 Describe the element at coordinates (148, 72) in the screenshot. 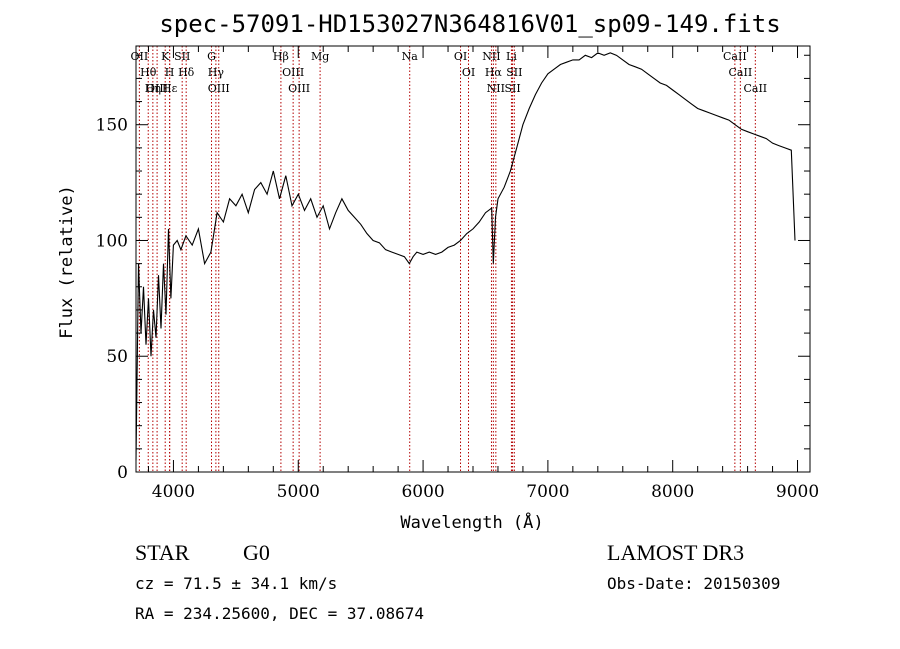

I see `line-marker-label: Hθ` at that location.